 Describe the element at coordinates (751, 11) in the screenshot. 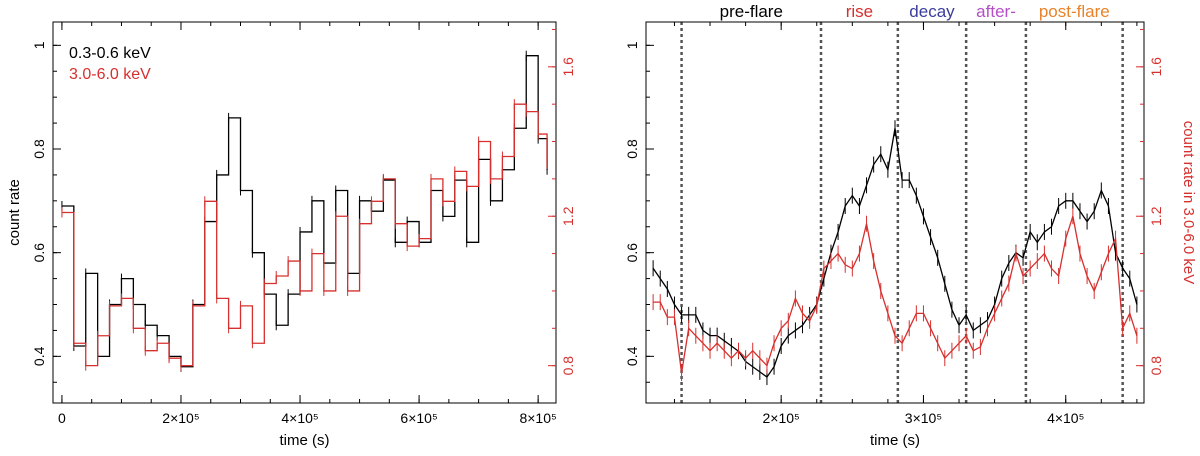

I see `phase-label: pre-flare` at that location.